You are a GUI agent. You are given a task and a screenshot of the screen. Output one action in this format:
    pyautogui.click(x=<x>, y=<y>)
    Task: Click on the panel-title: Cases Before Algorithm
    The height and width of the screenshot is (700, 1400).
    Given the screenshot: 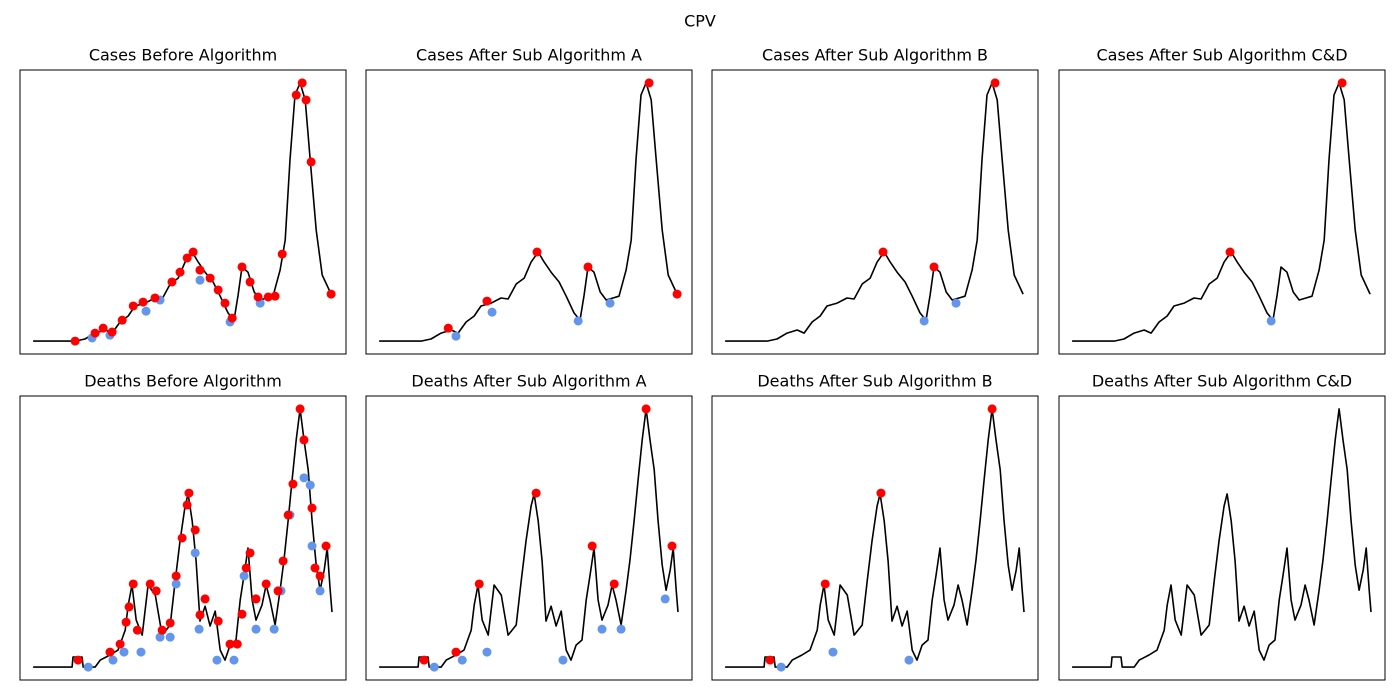 What is the action you would take?
    pyautogui.click(x=183, y=55)
    